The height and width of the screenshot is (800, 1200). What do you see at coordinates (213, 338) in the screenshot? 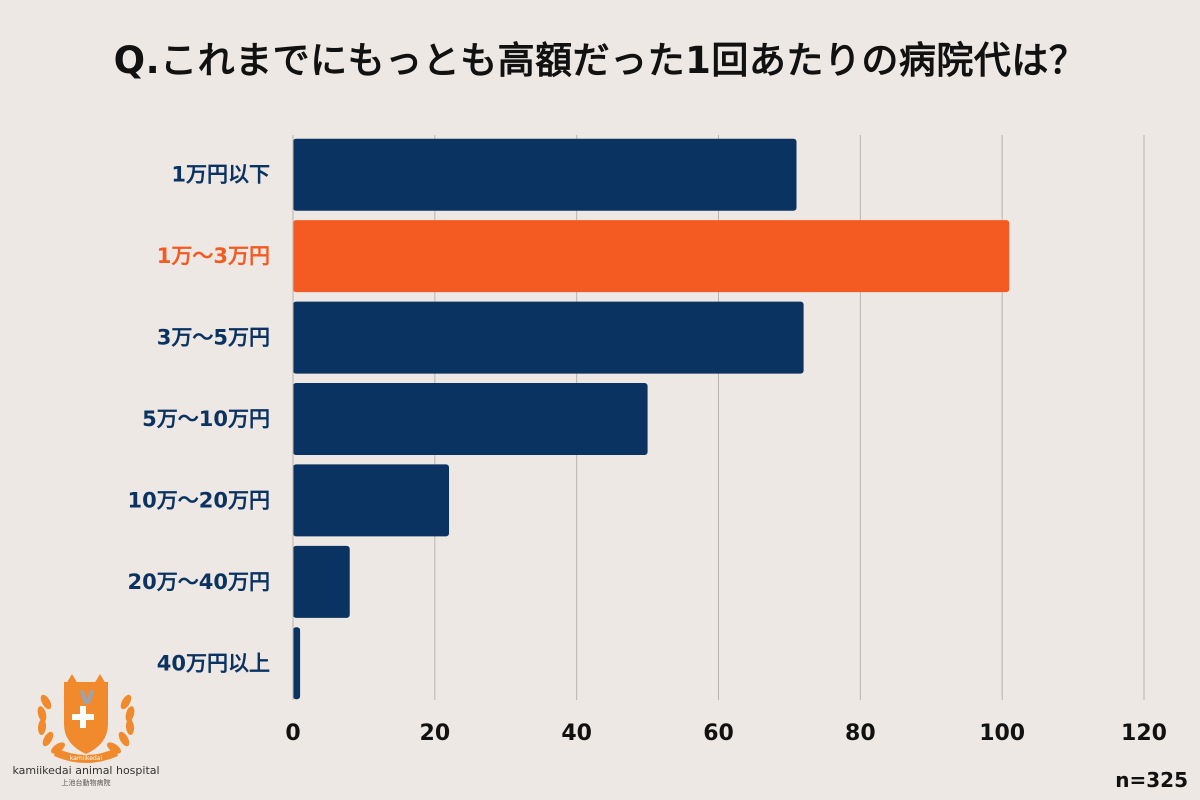
I see `category-label: 3万～5万円` at bounding box center [213, 338].